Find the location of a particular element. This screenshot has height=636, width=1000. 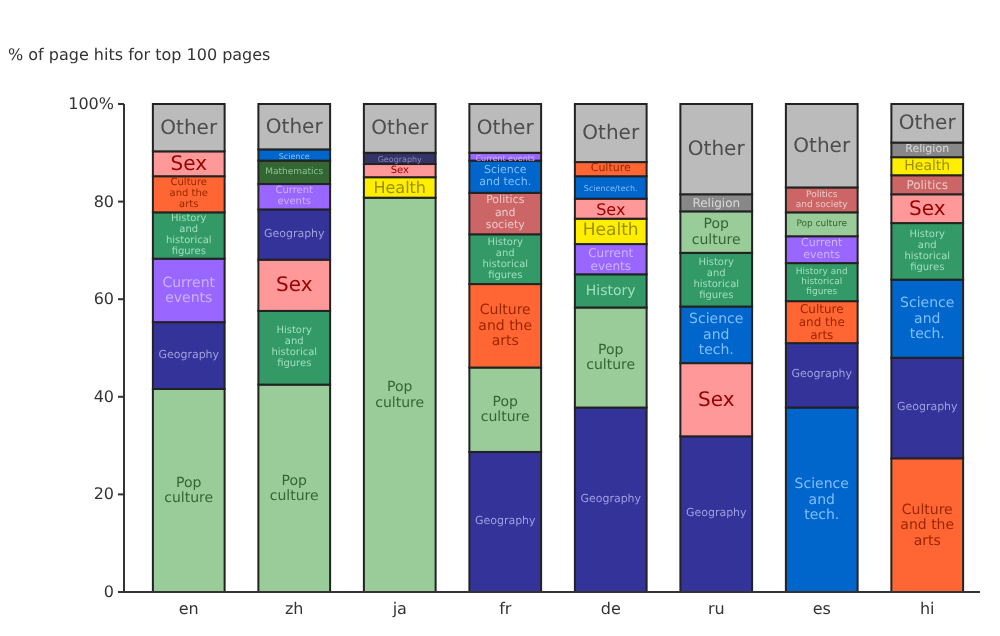

x-tick-label: fr is located at coordinates (506, 609).